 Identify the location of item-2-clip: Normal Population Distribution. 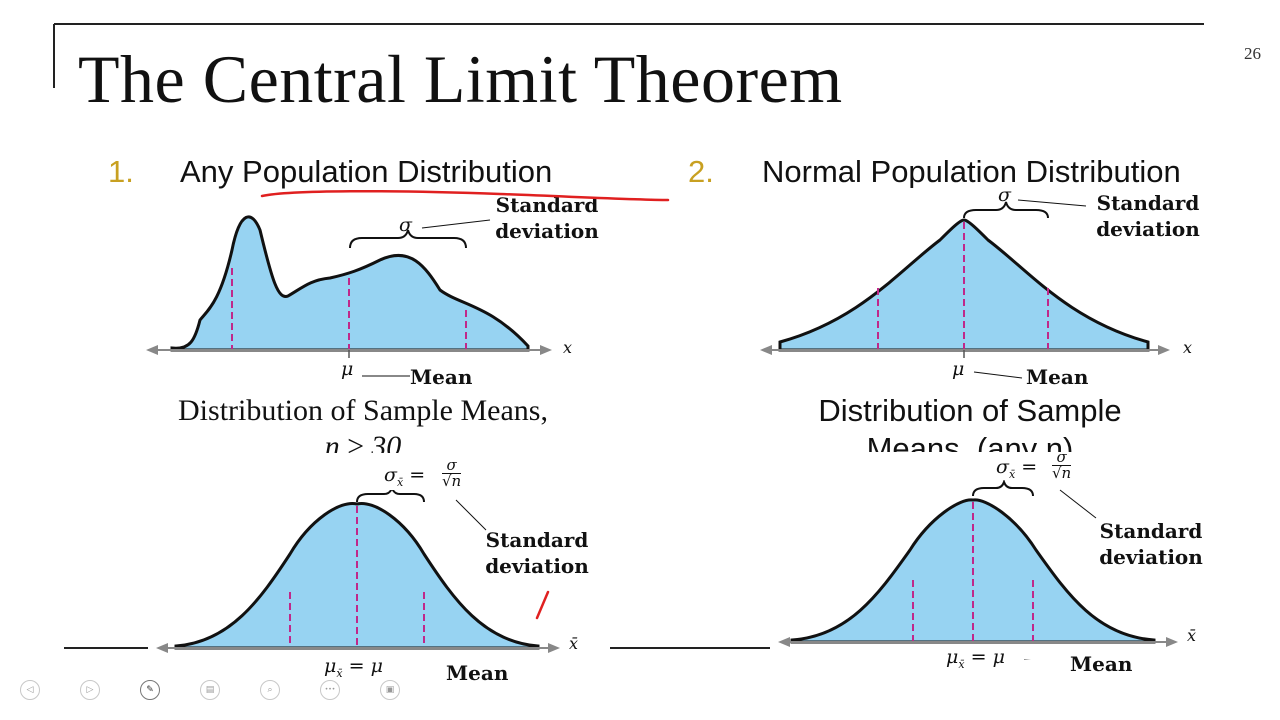
(1012, 169).